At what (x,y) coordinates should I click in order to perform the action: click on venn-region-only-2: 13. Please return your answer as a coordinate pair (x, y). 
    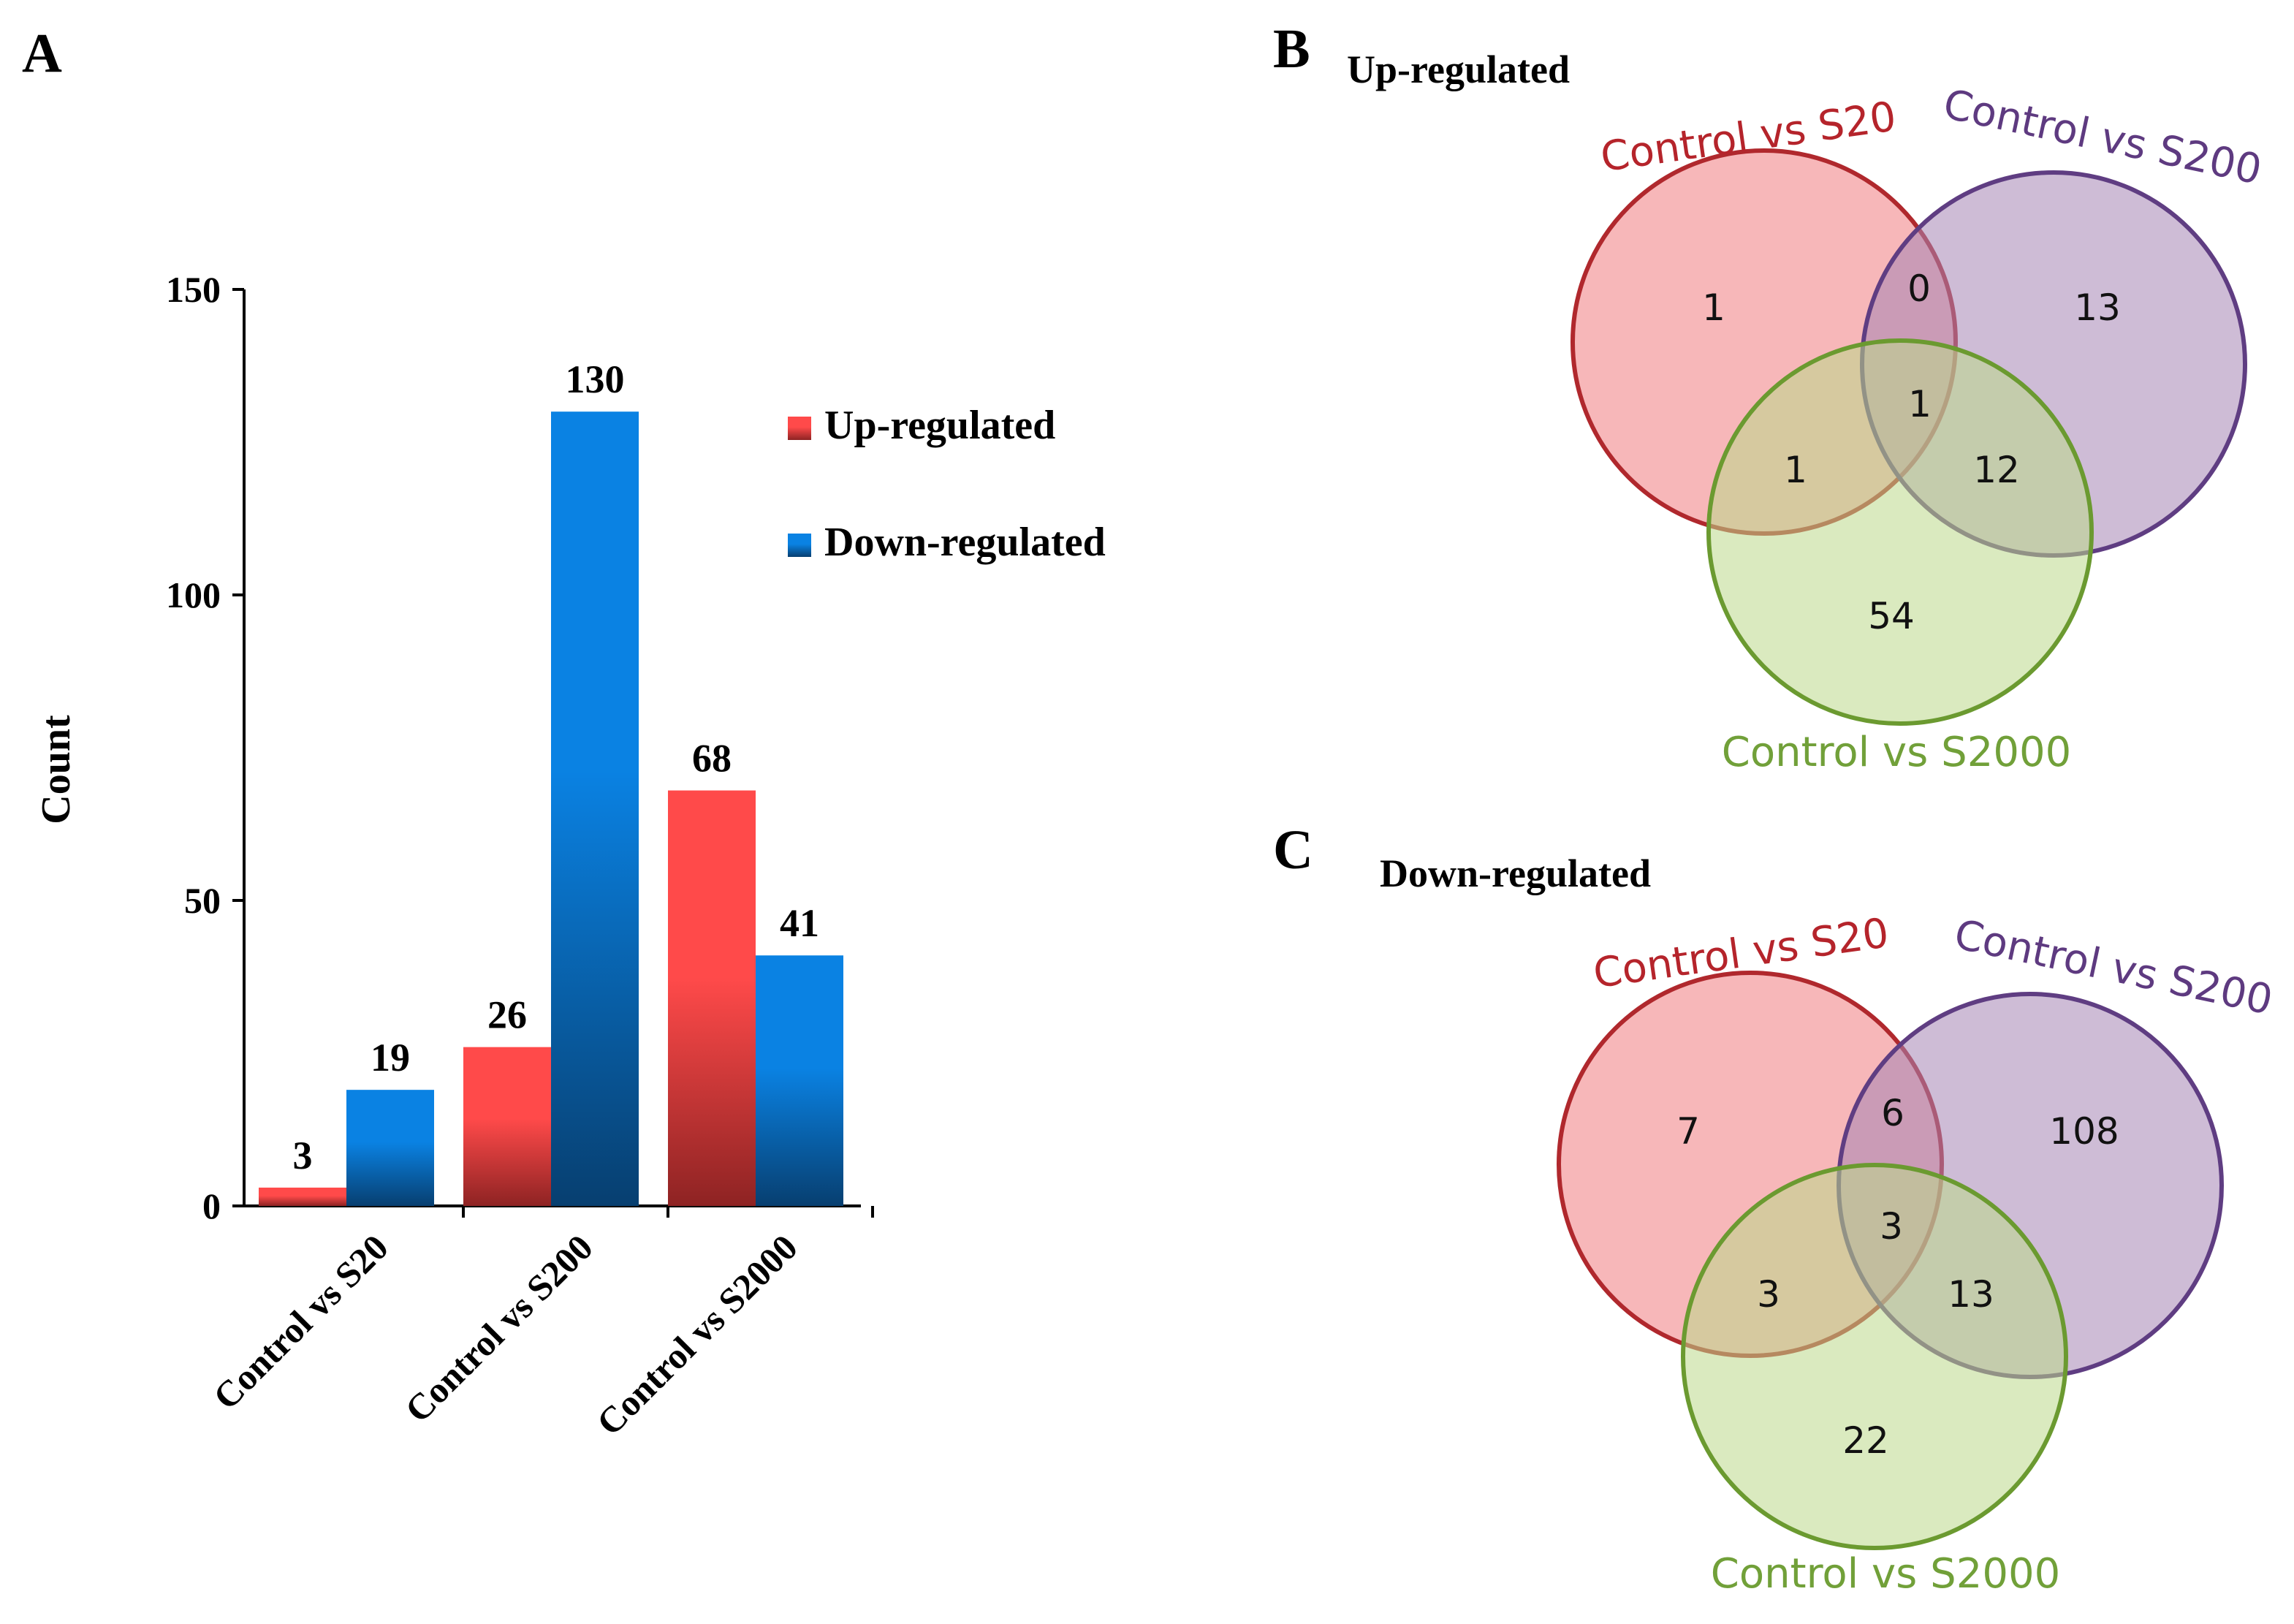
    Looking at the image, I should click on (2097, 308).